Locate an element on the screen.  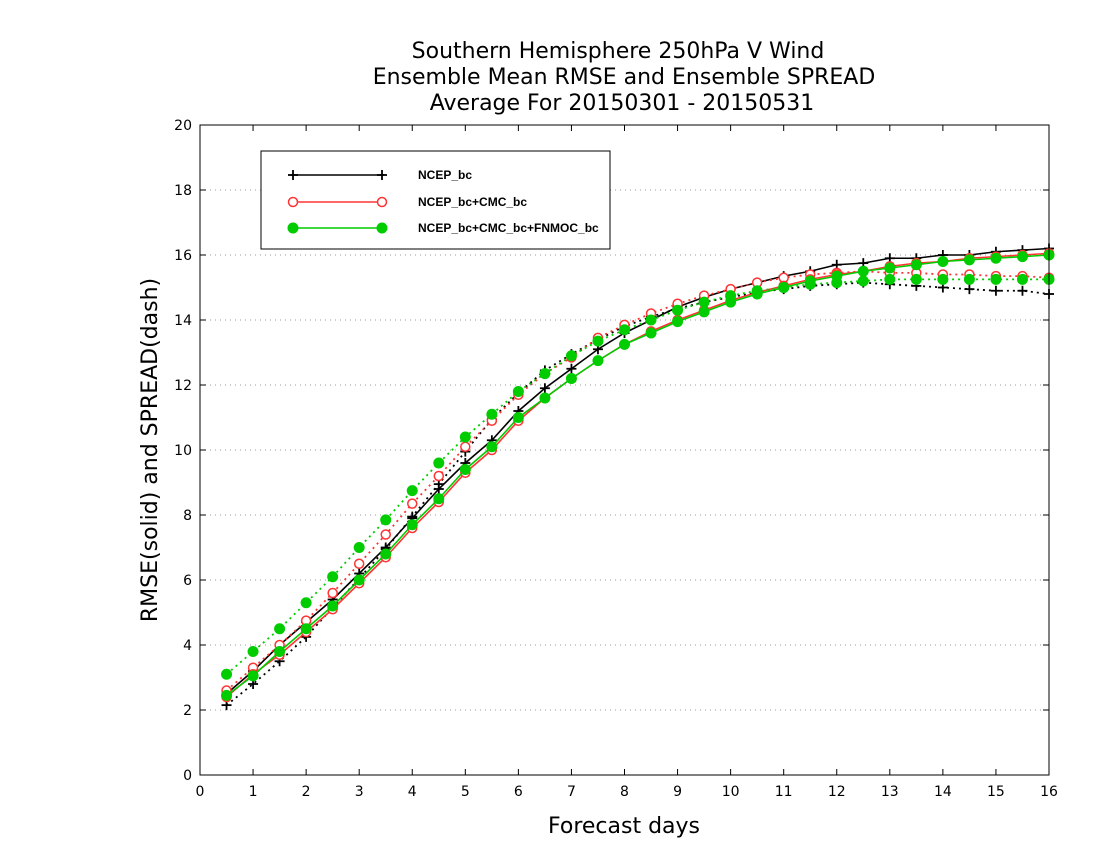
x-tick-label: 9 is located at coordinates (677, 792).